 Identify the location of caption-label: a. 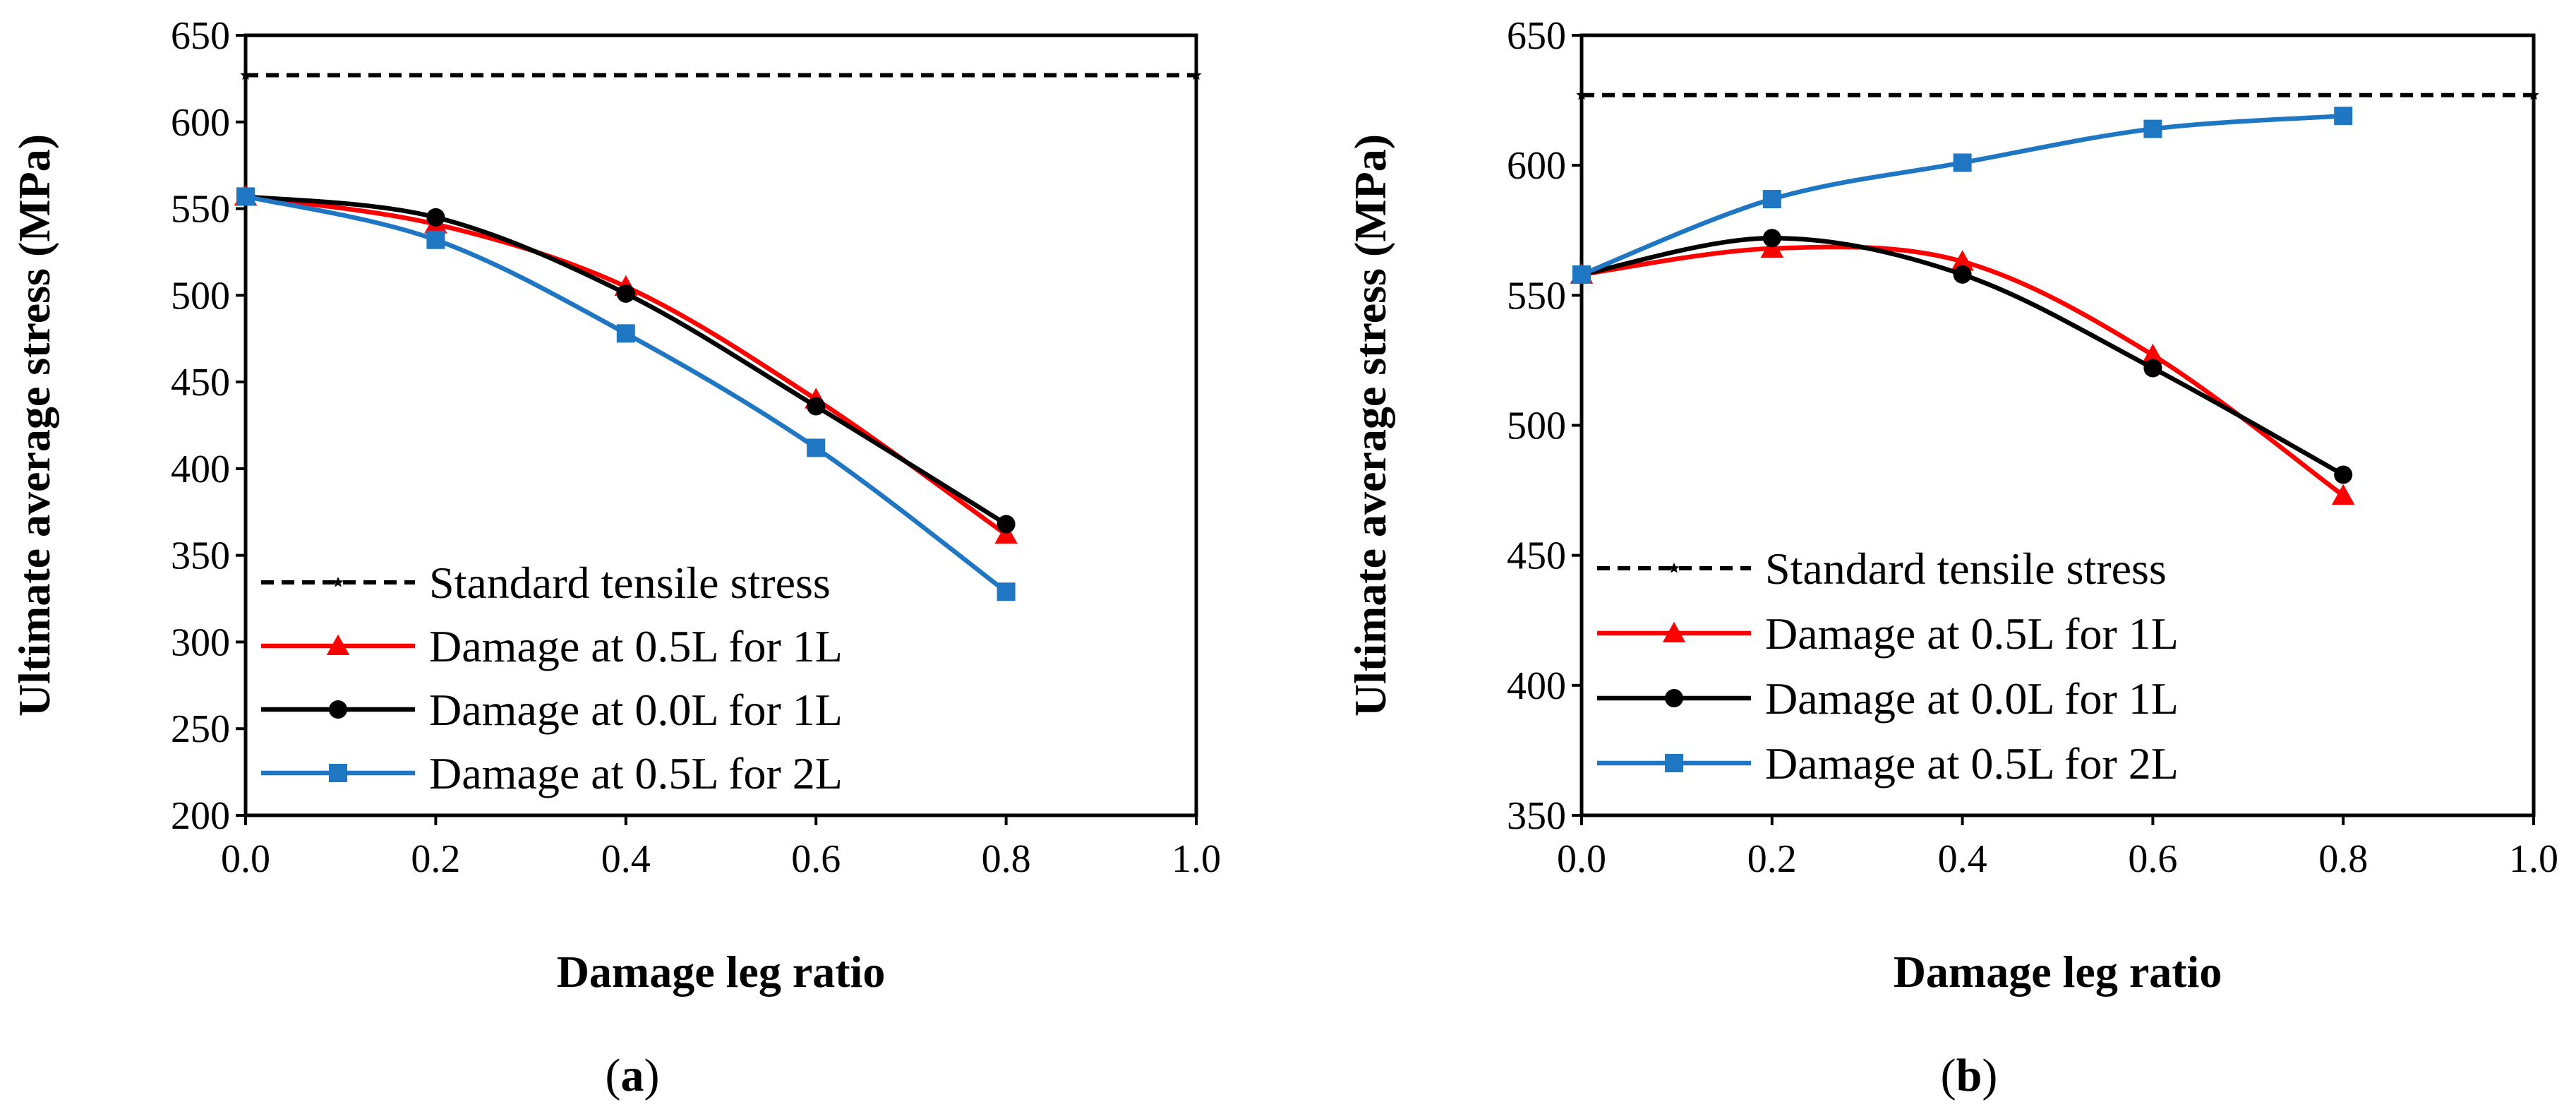
(632, 1075).